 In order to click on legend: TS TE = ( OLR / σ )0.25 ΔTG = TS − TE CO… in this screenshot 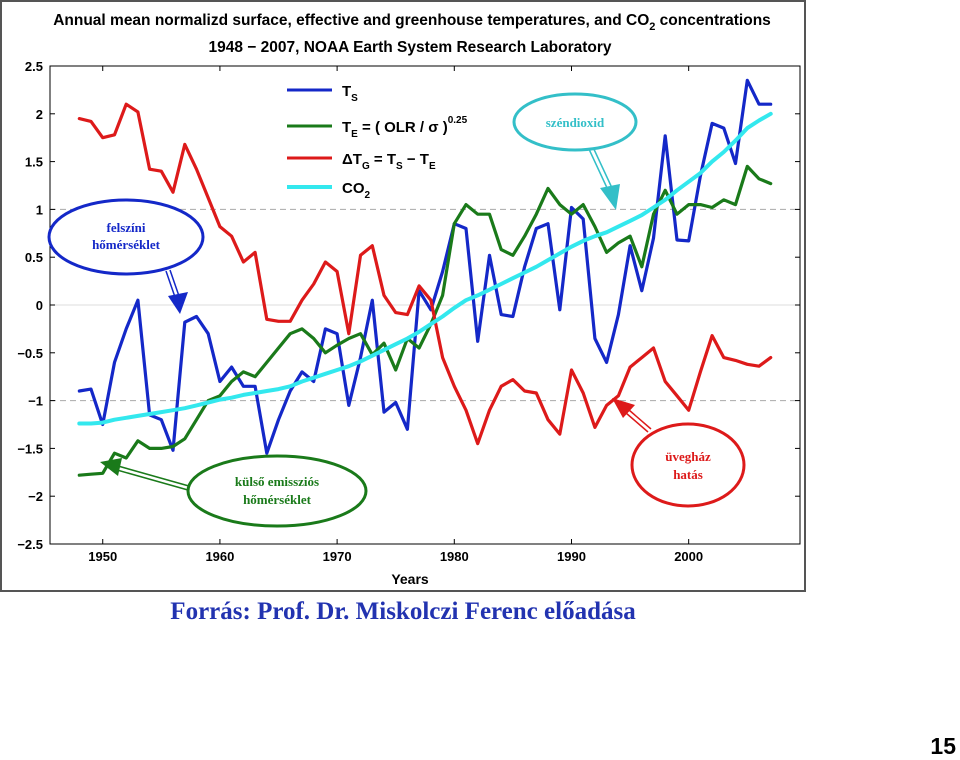, I will do `click(377, 142)`.